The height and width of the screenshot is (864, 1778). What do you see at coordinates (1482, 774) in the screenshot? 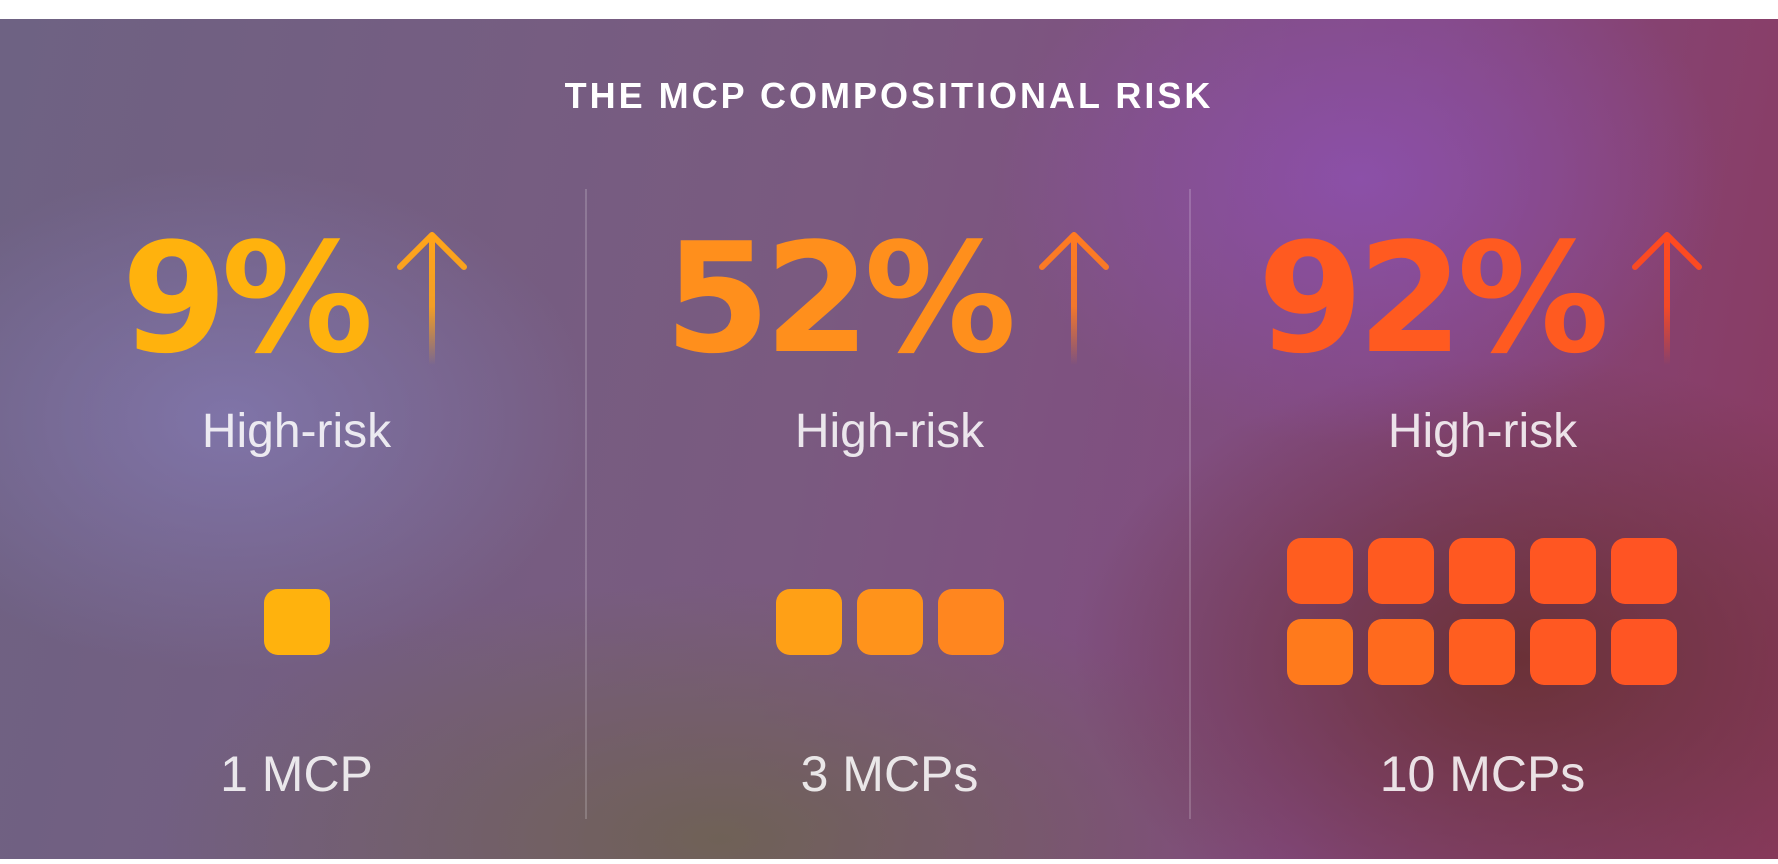
I see `mcp-count-label: 10 MCPs` at bounding box center [1482, 774].